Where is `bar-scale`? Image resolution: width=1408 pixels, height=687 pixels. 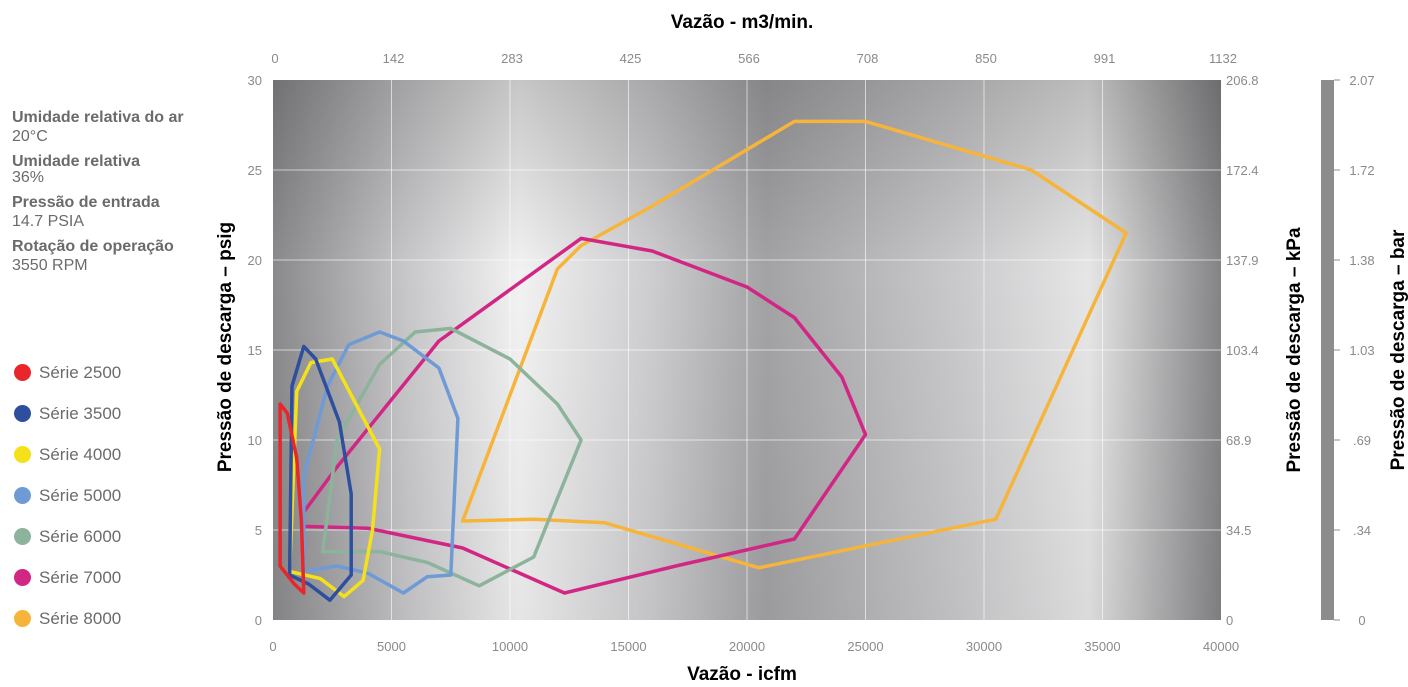
bar-scale is located at coordinates (1327, 350).